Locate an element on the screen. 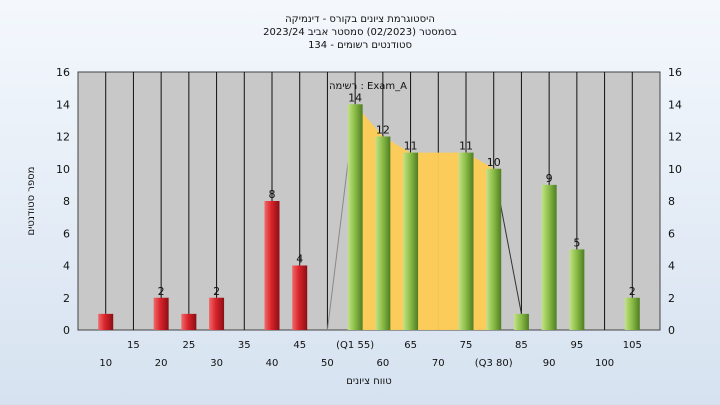  x-tick-label: 20 is located at coordinates (161, 363).